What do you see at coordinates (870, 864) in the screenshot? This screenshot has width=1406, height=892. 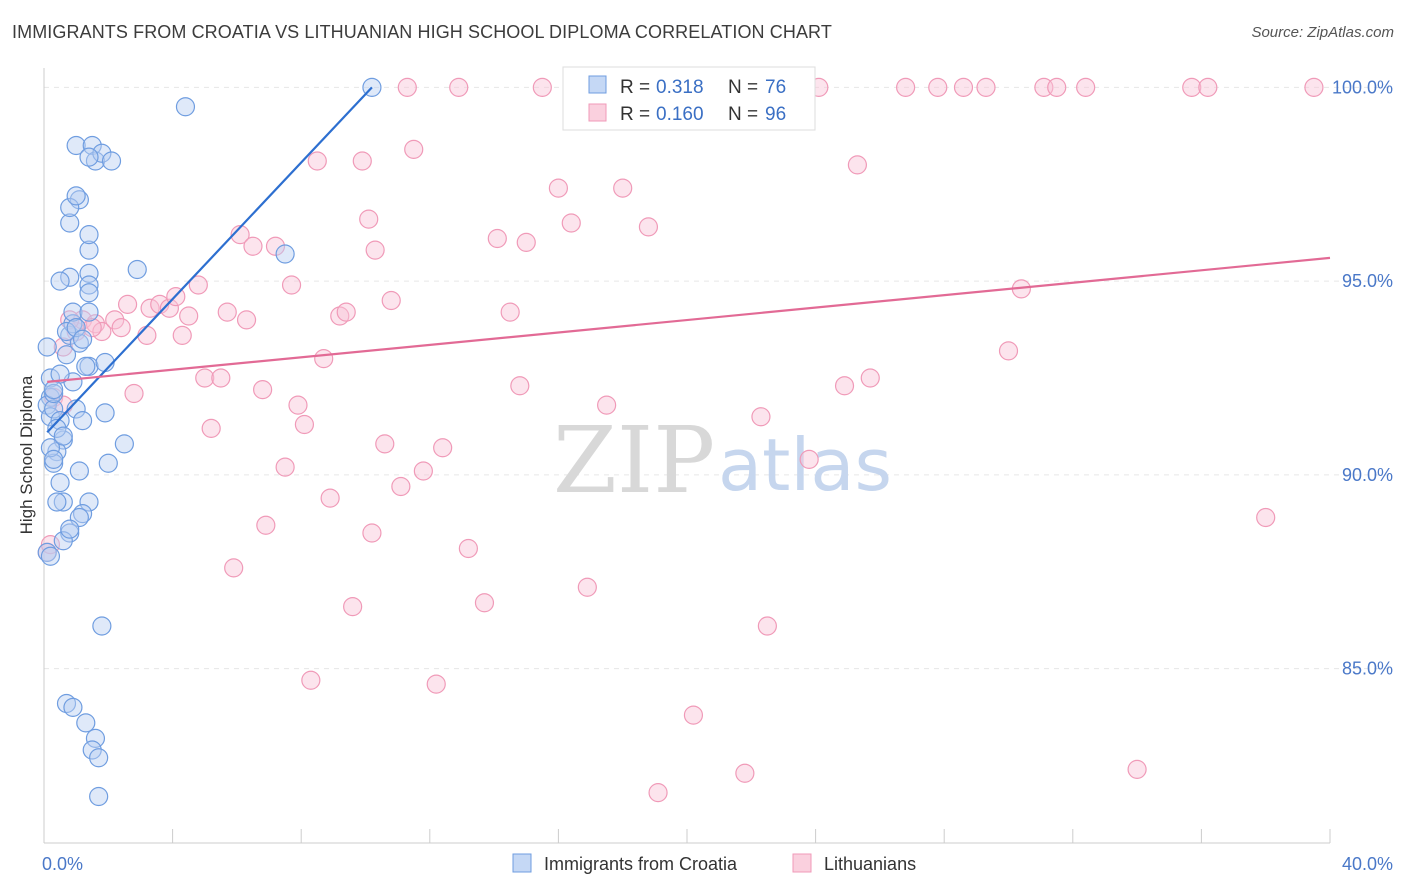 I see `bottom-legend-label-lithuanians: Lithuanians` at bounding box center [870, 864].